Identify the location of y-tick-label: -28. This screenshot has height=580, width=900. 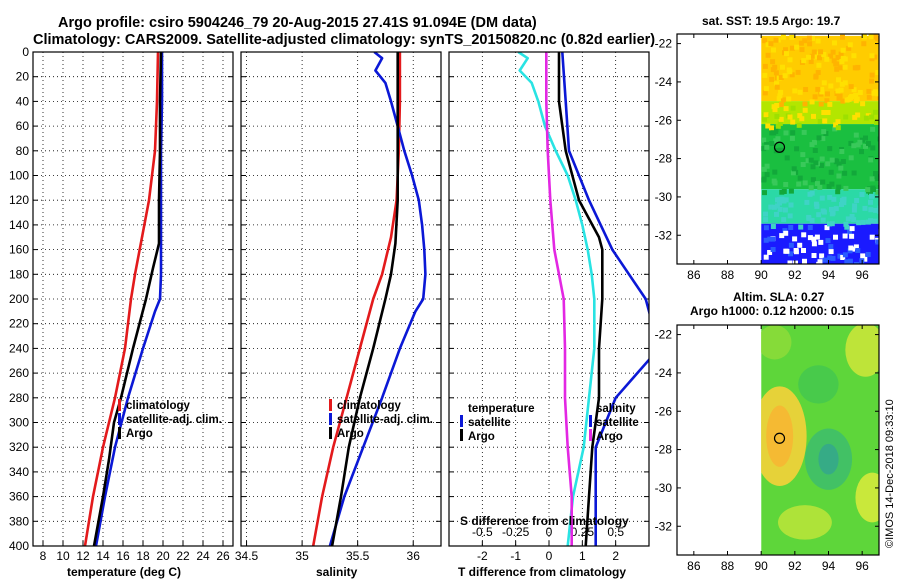
(664, 450).